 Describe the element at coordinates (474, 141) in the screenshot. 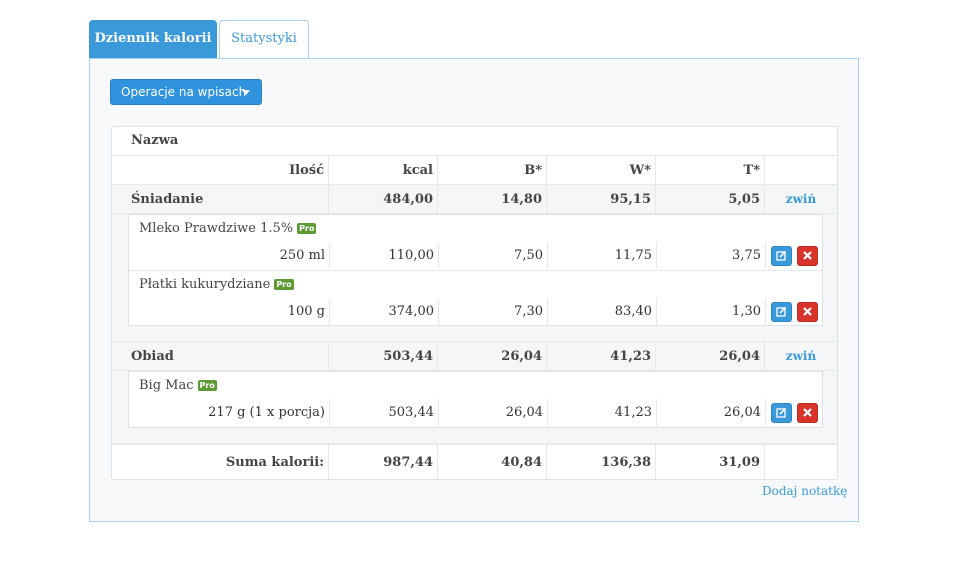

I see `name-header-row: Nazwa` at that location.